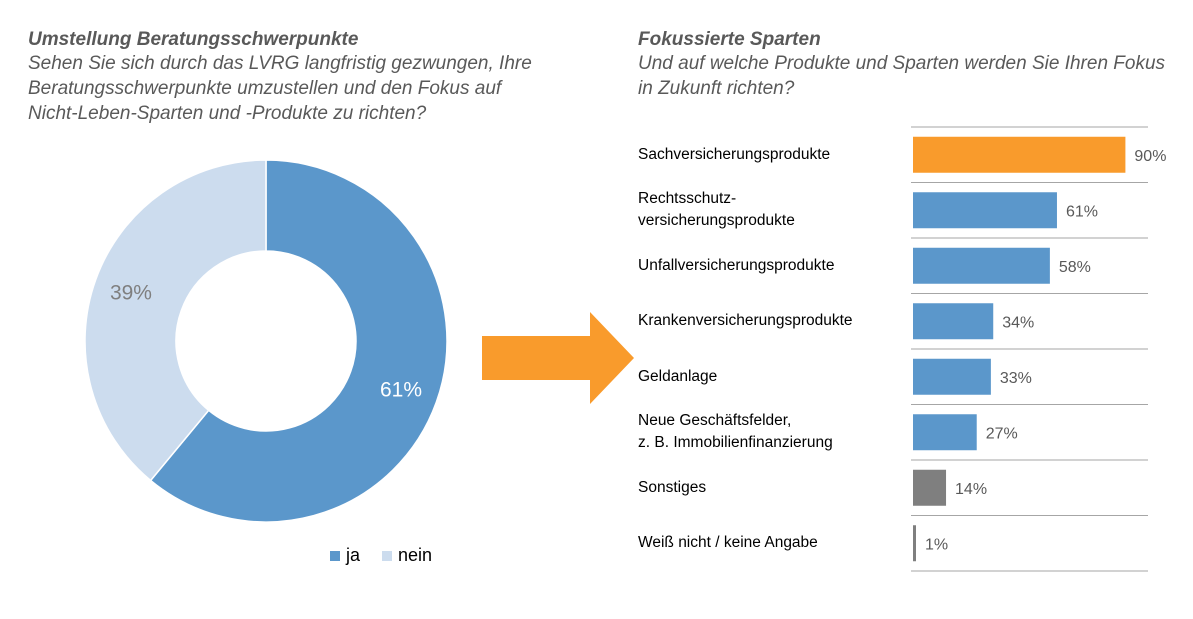 The image size is (1193, 619). Describe the element at coordinates (131, 292) in the screenshot. I see `donut-label-nein: 39%` at that location.